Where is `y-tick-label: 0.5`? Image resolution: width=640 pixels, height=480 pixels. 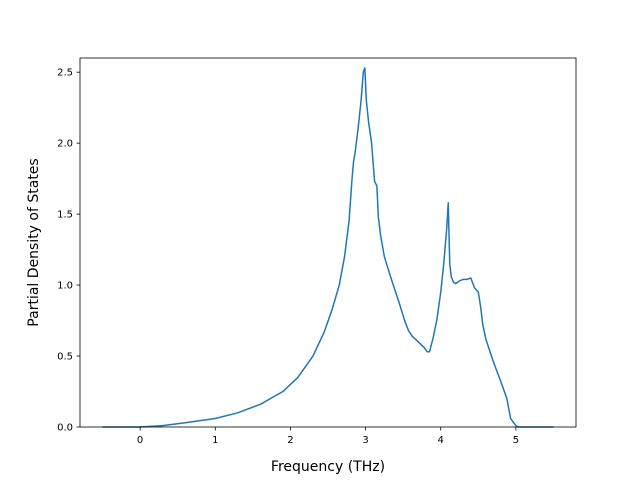 y-tick-label: 0.5 is located at coordinates (65, 357).